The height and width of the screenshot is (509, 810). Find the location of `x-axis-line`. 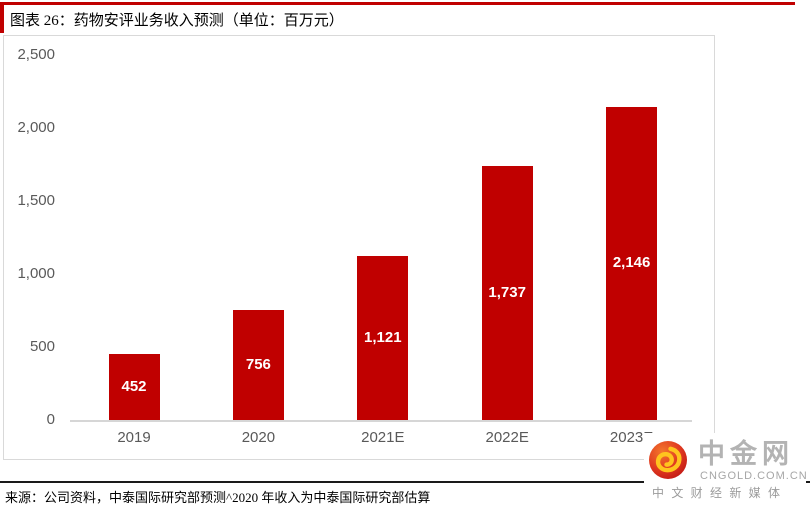

x-axis-line is located at coordinates (381, 421).